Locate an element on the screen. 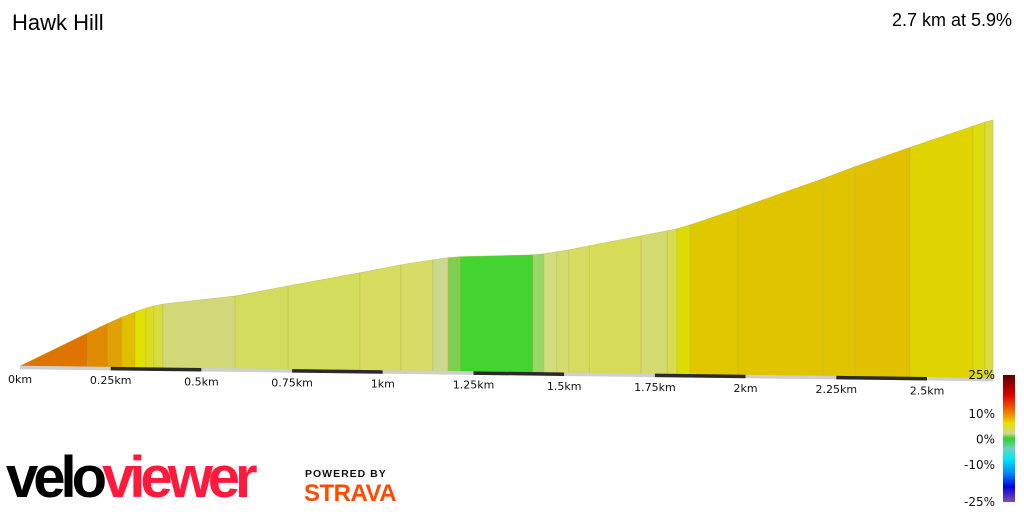 This screenshot has height=512, width=1024. colorbar-label: 0% is located at coordinates (985, 440).